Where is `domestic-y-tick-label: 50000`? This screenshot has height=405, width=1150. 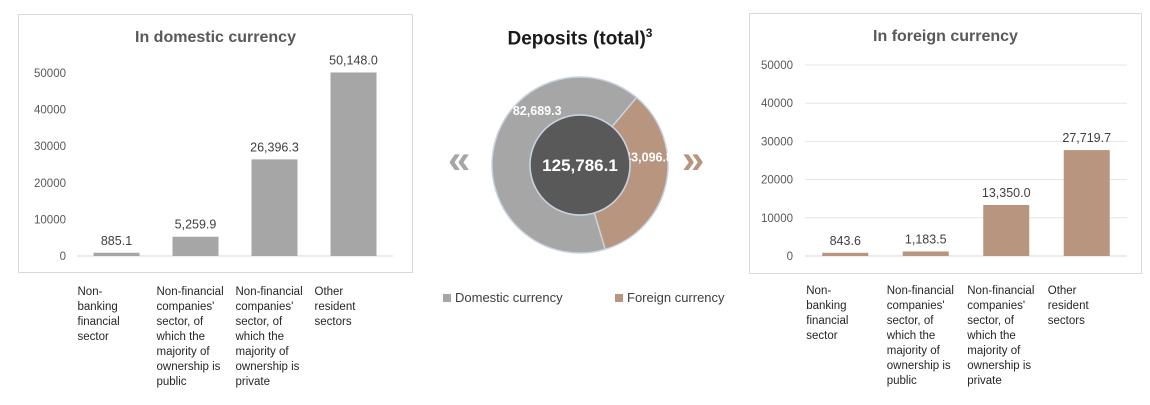
domestic-y-tick-label: 50000 is located at coordinates (50, 74).